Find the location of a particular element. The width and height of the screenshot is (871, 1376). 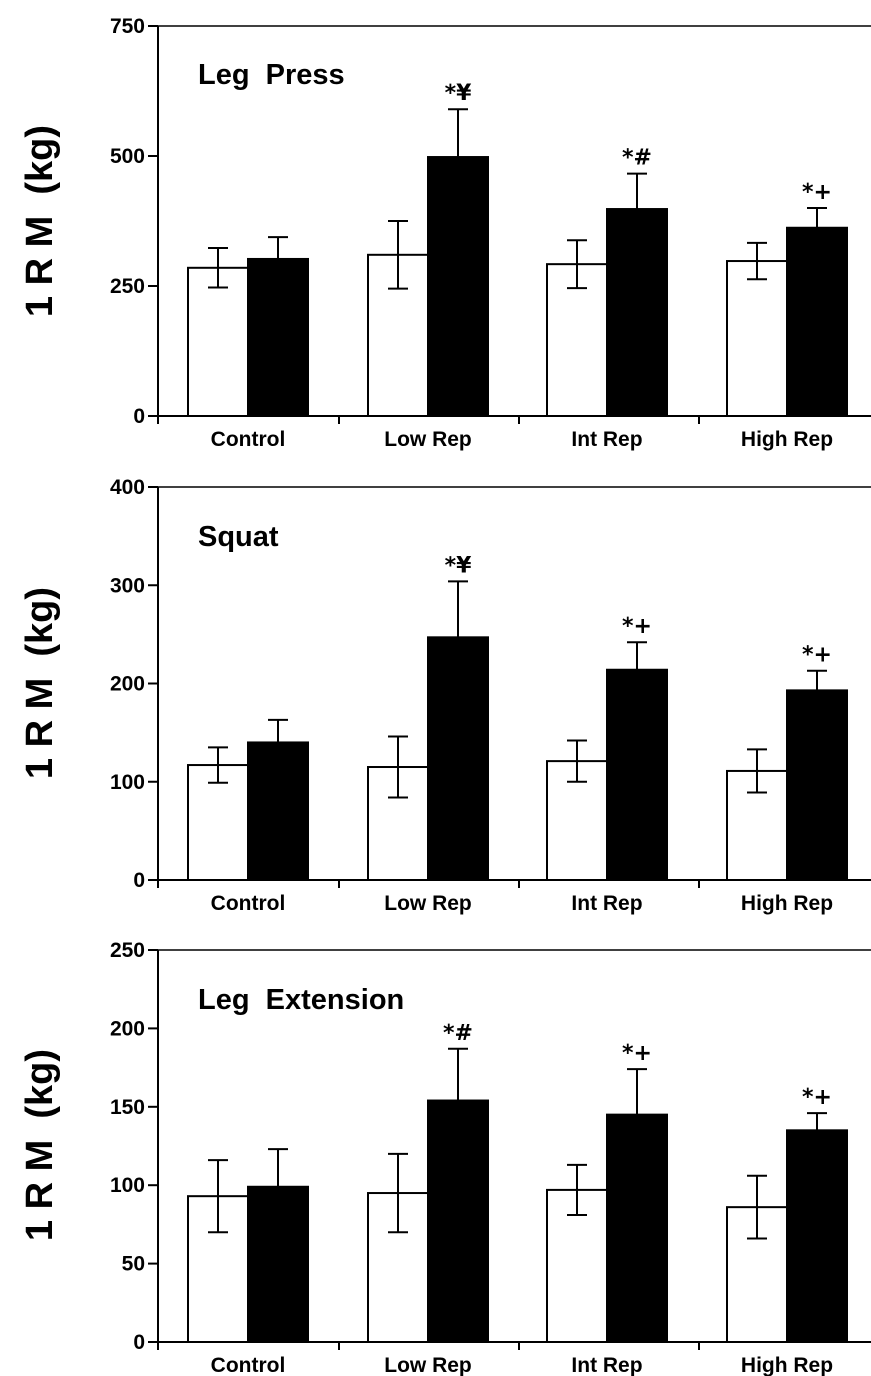

y-tick-label: 750 is located at coordinates (127, 26).